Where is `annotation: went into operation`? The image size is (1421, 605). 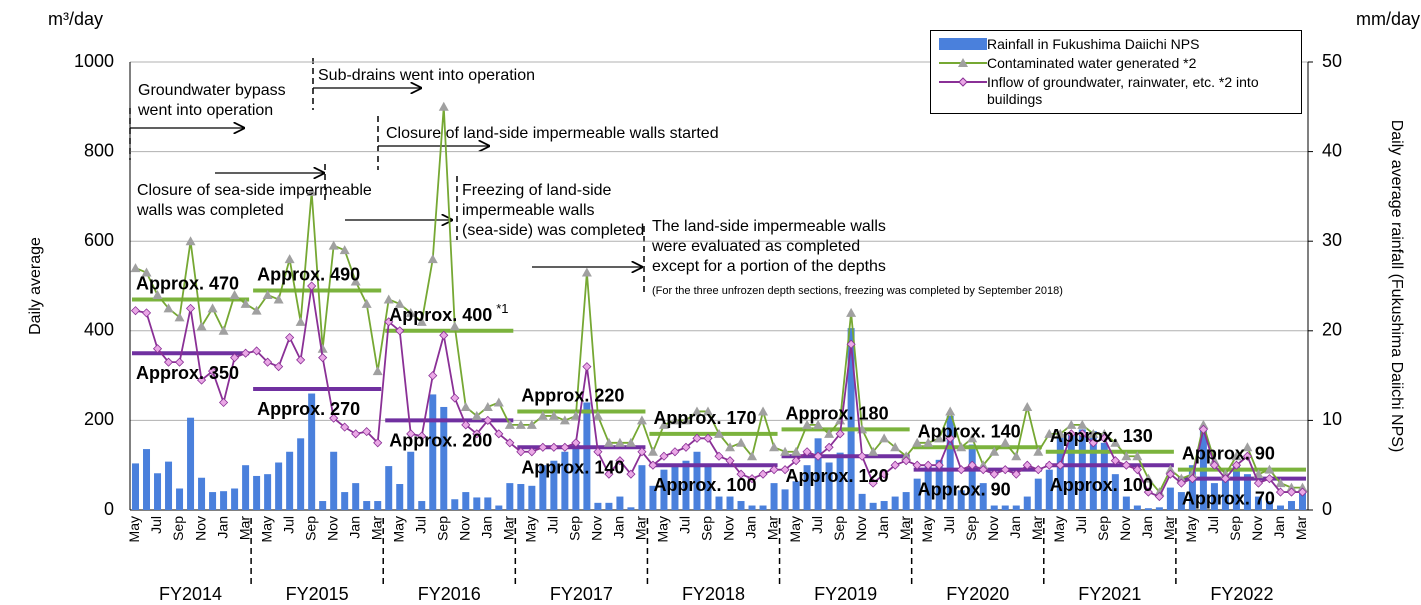 annotation: went into operation is located at coordinates (205, 110).